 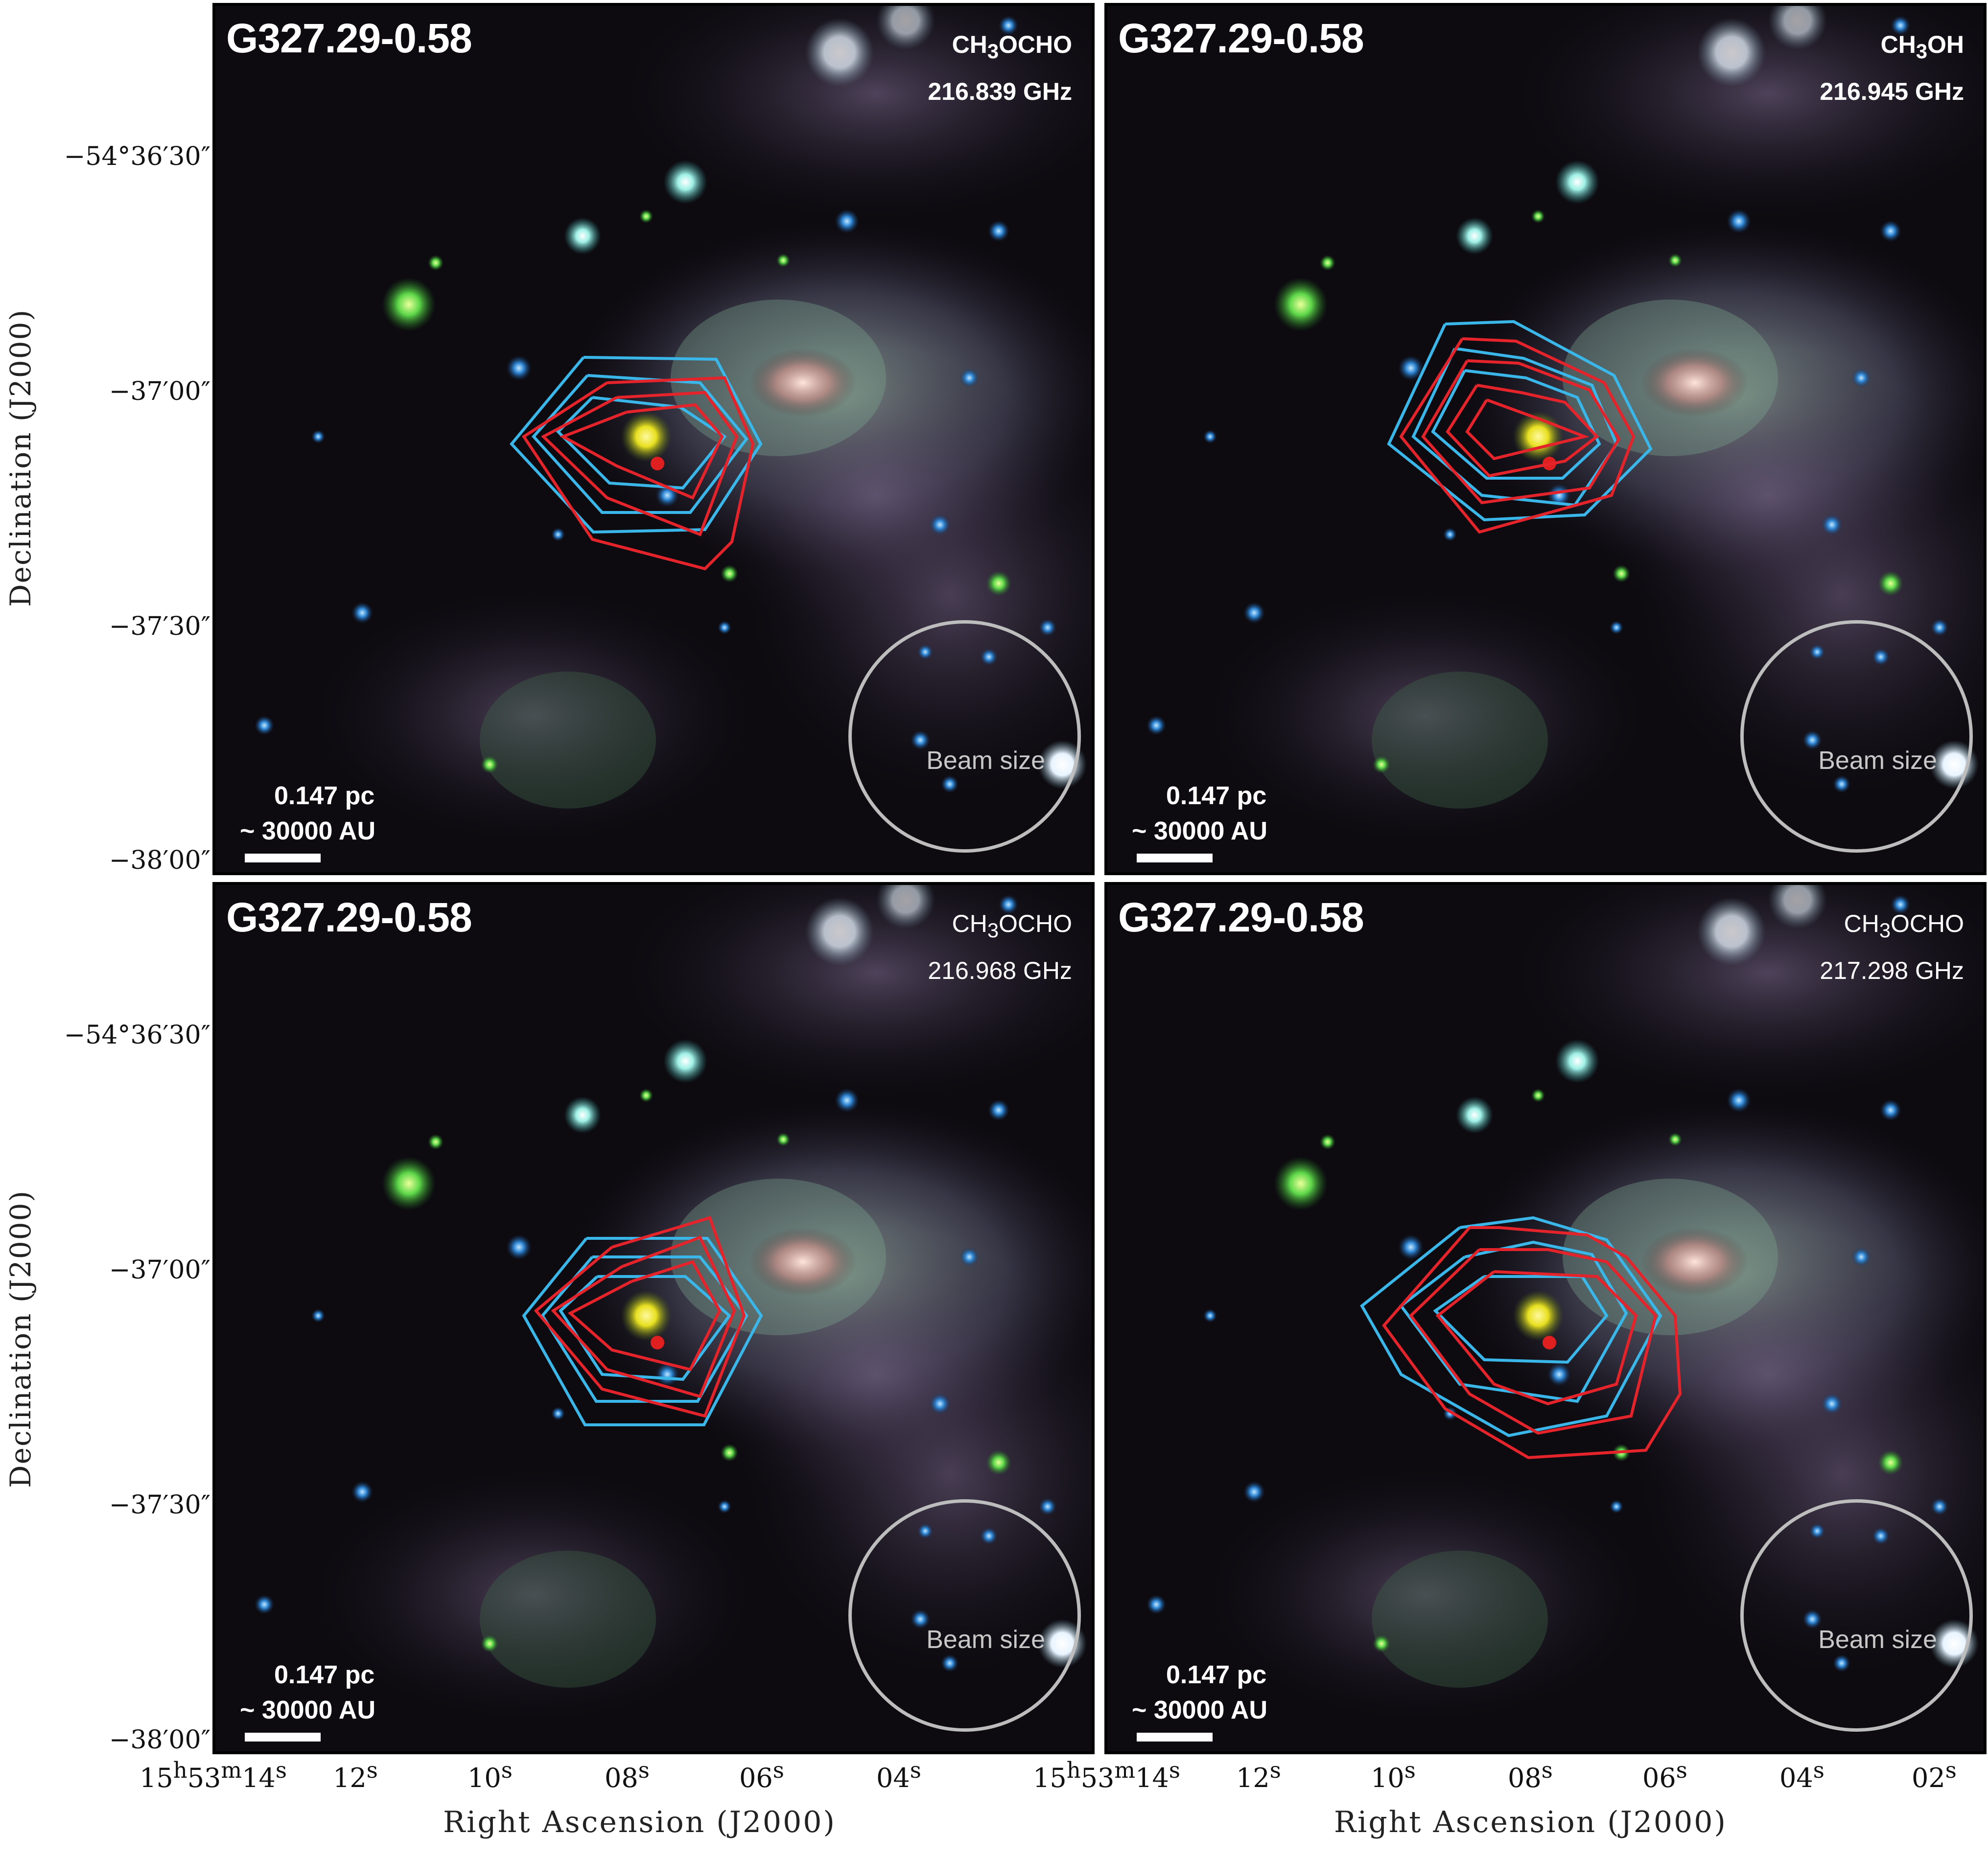 I want to click on molecule-label: CH3OCHO 217.298 GHz, so click(x=1866, y=947).